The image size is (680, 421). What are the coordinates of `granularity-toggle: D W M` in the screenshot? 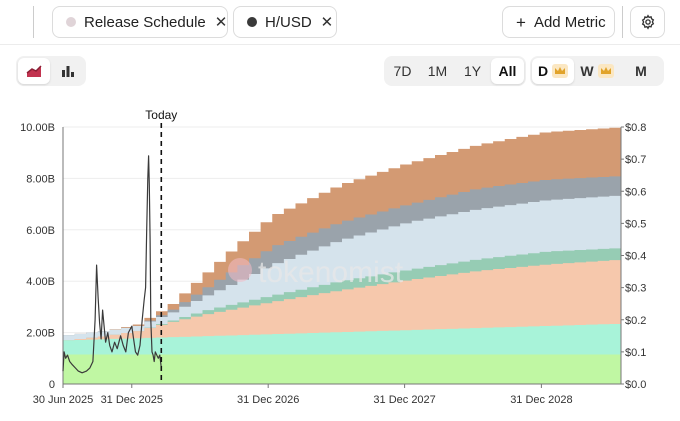 It's located at (597, 71).